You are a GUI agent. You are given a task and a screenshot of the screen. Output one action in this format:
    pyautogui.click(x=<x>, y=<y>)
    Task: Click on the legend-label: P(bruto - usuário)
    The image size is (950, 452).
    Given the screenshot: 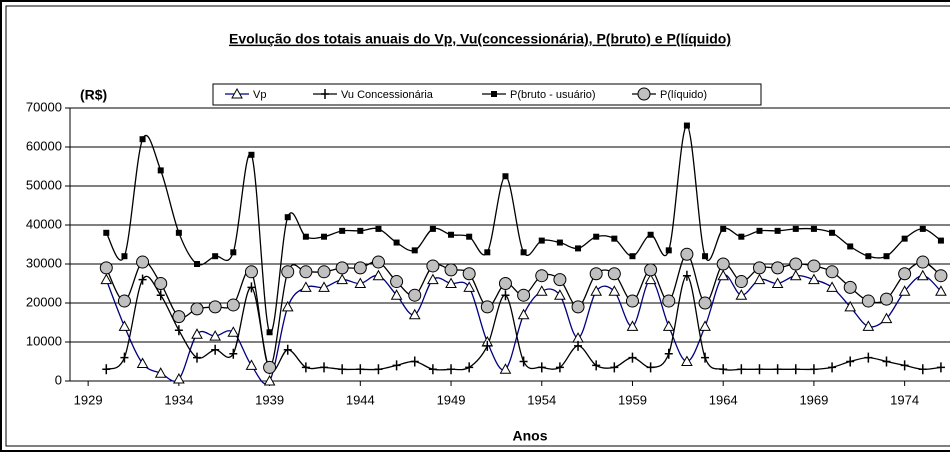 What is the action you would take?
    pyautogui.click(x=553, y=95)
    